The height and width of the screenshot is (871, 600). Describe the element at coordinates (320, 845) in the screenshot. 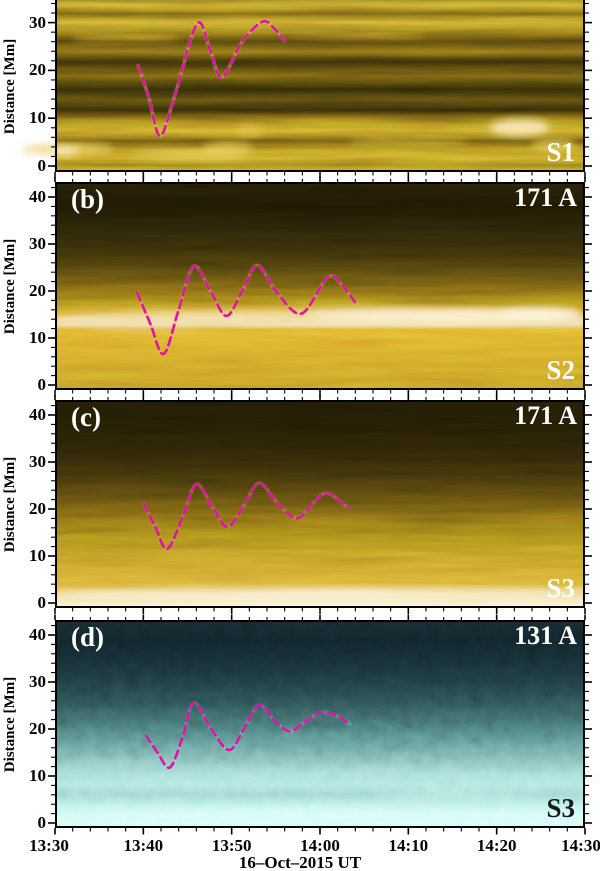

I see `x-tick-label: 14:00` at that location.